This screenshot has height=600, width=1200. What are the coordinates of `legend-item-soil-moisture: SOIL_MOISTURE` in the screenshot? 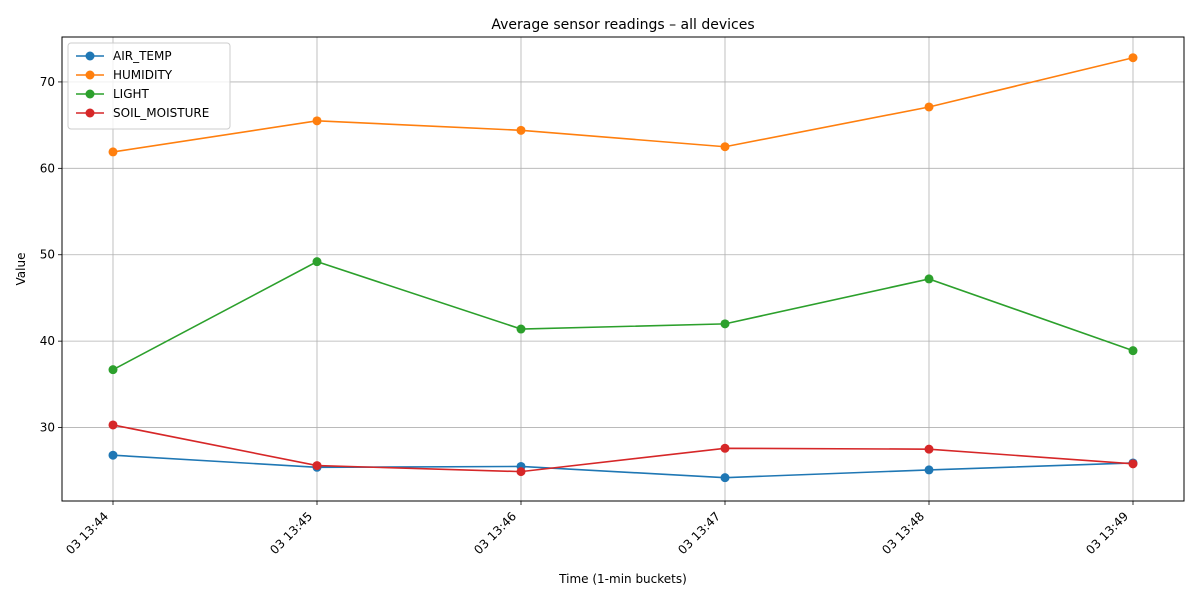 It's located at (142, 113).